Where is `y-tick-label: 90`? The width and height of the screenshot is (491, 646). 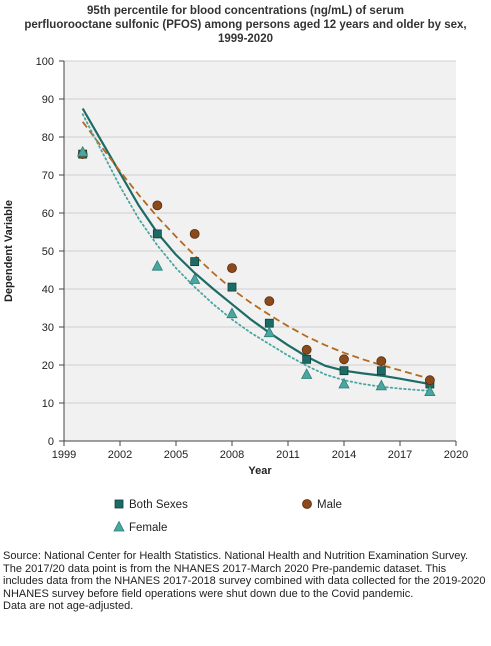
y-tick-label: 90 is located at coordinates (48, 100).